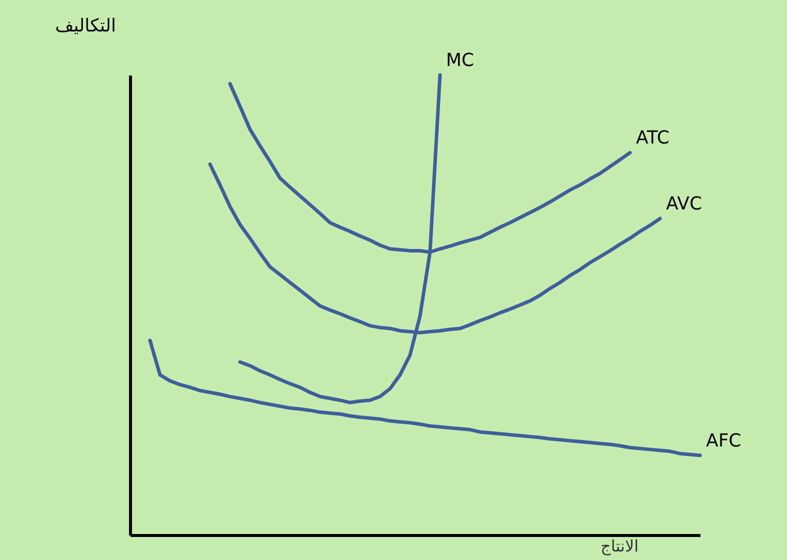 This screenshot has height=560, width=787. Describe the element at coordinates (85, 26) in the screenshot. I see `y-axis-title: التكاليف` at that location.